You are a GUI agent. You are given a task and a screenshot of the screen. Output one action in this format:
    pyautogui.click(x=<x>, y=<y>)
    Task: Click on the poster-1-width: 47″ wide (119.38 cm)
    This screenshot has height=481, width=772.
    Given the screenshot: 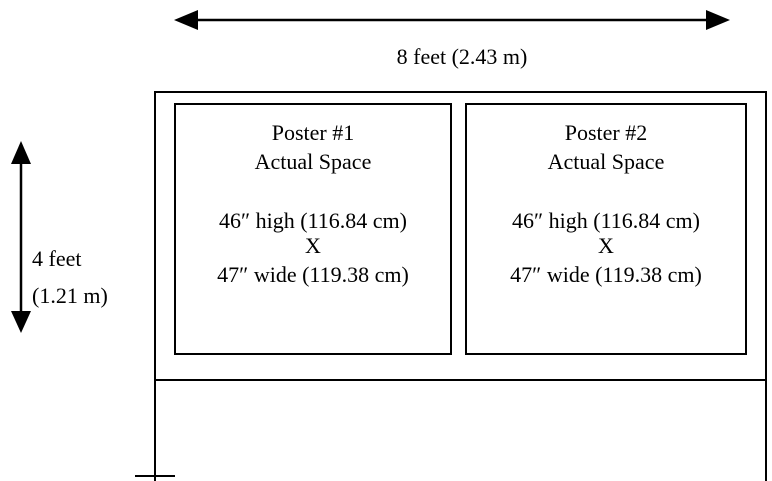 What is the action you would take?
    pyautogui.click(x=313, y=274)
    